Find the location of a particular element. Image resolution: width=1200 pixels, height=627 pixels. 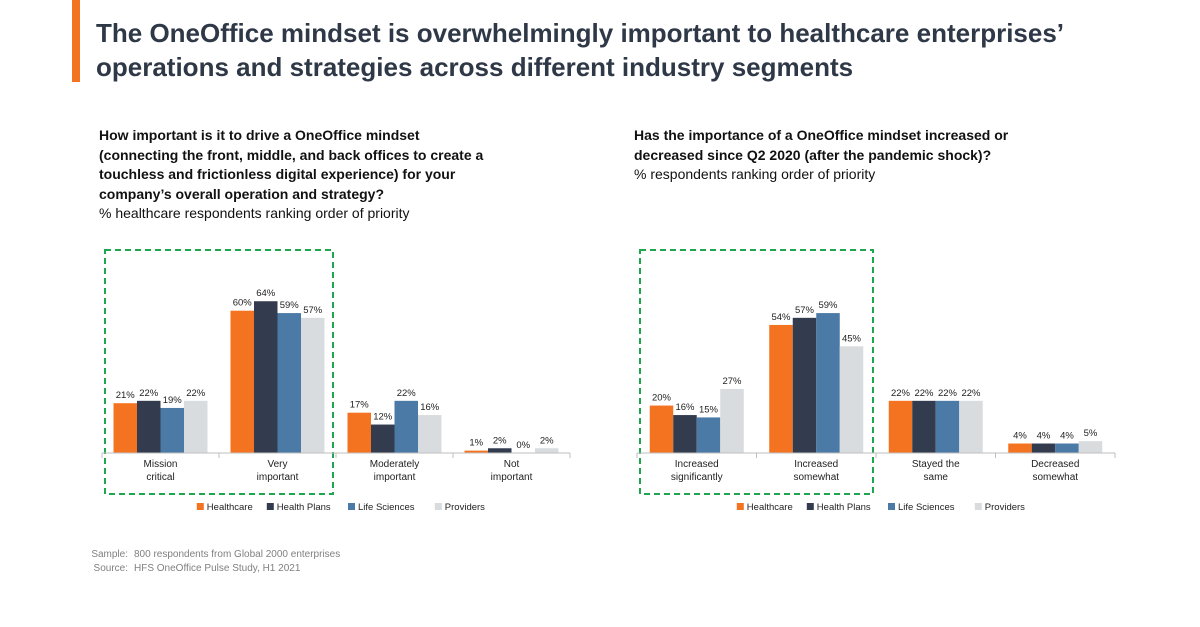

data-label: 21% is located at coordinates (126, 395).